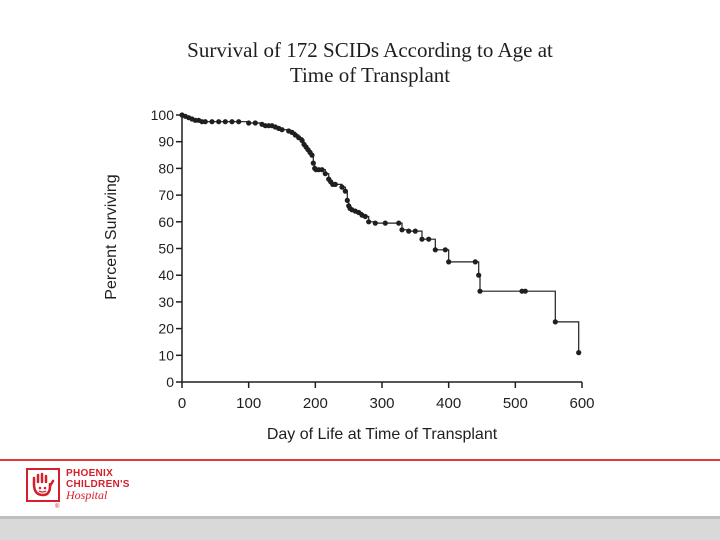 The width and height of the screenshot is (720, 540). What do you see at coordinates (360, 529) in the screenshot?
I see `footer-bar` at bounding box center [360, 529].